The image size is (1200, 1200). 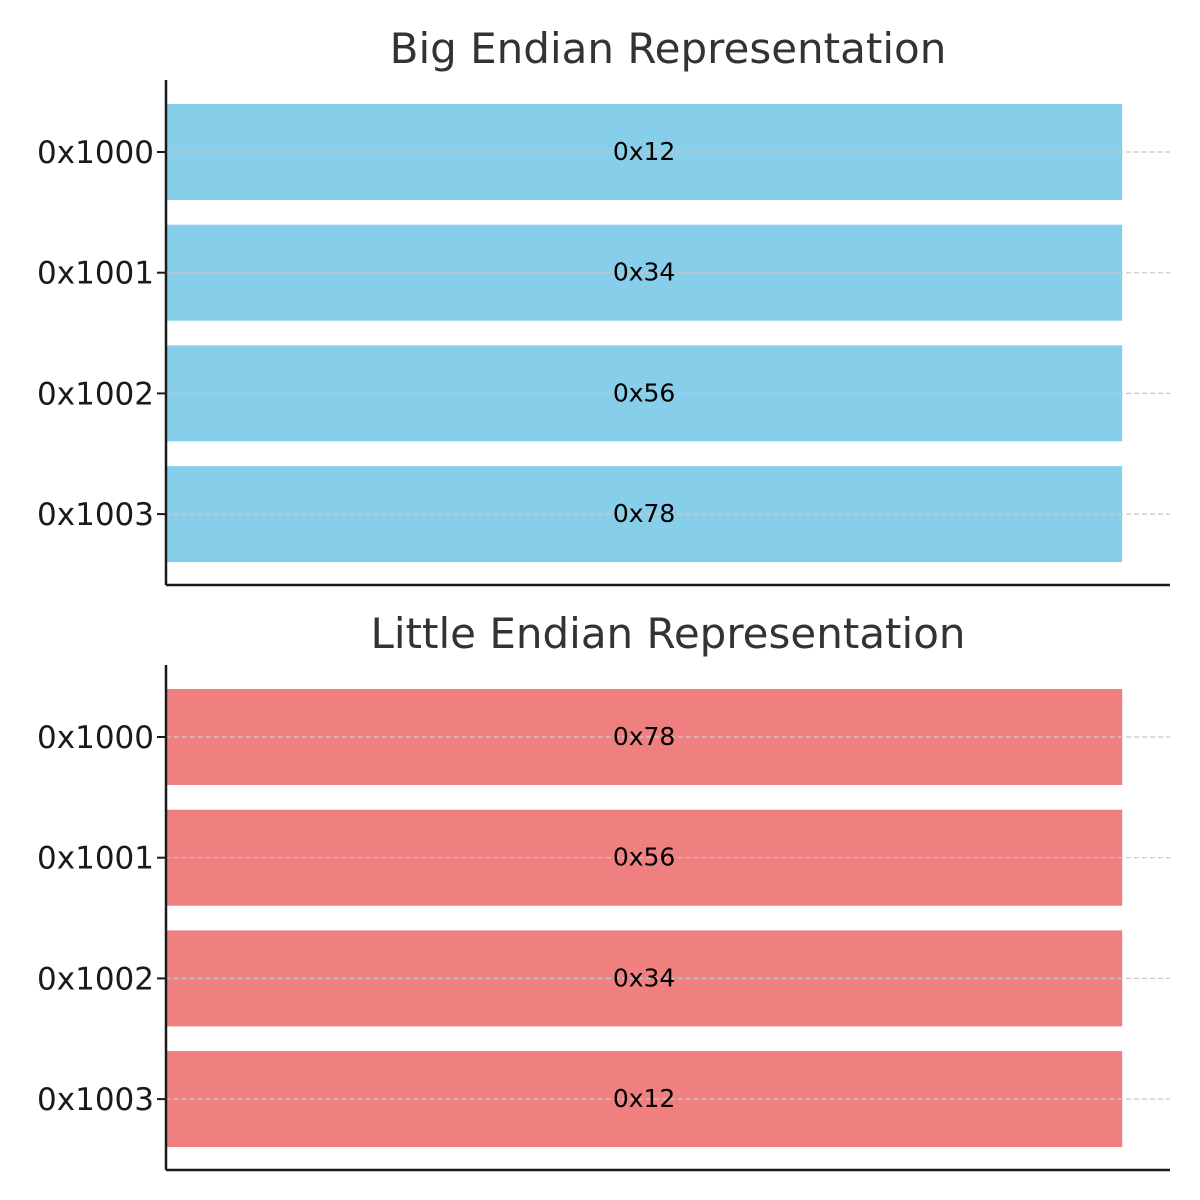 I want to click on little-endian-bar-label: 0x78, so click(x=644, y=736).